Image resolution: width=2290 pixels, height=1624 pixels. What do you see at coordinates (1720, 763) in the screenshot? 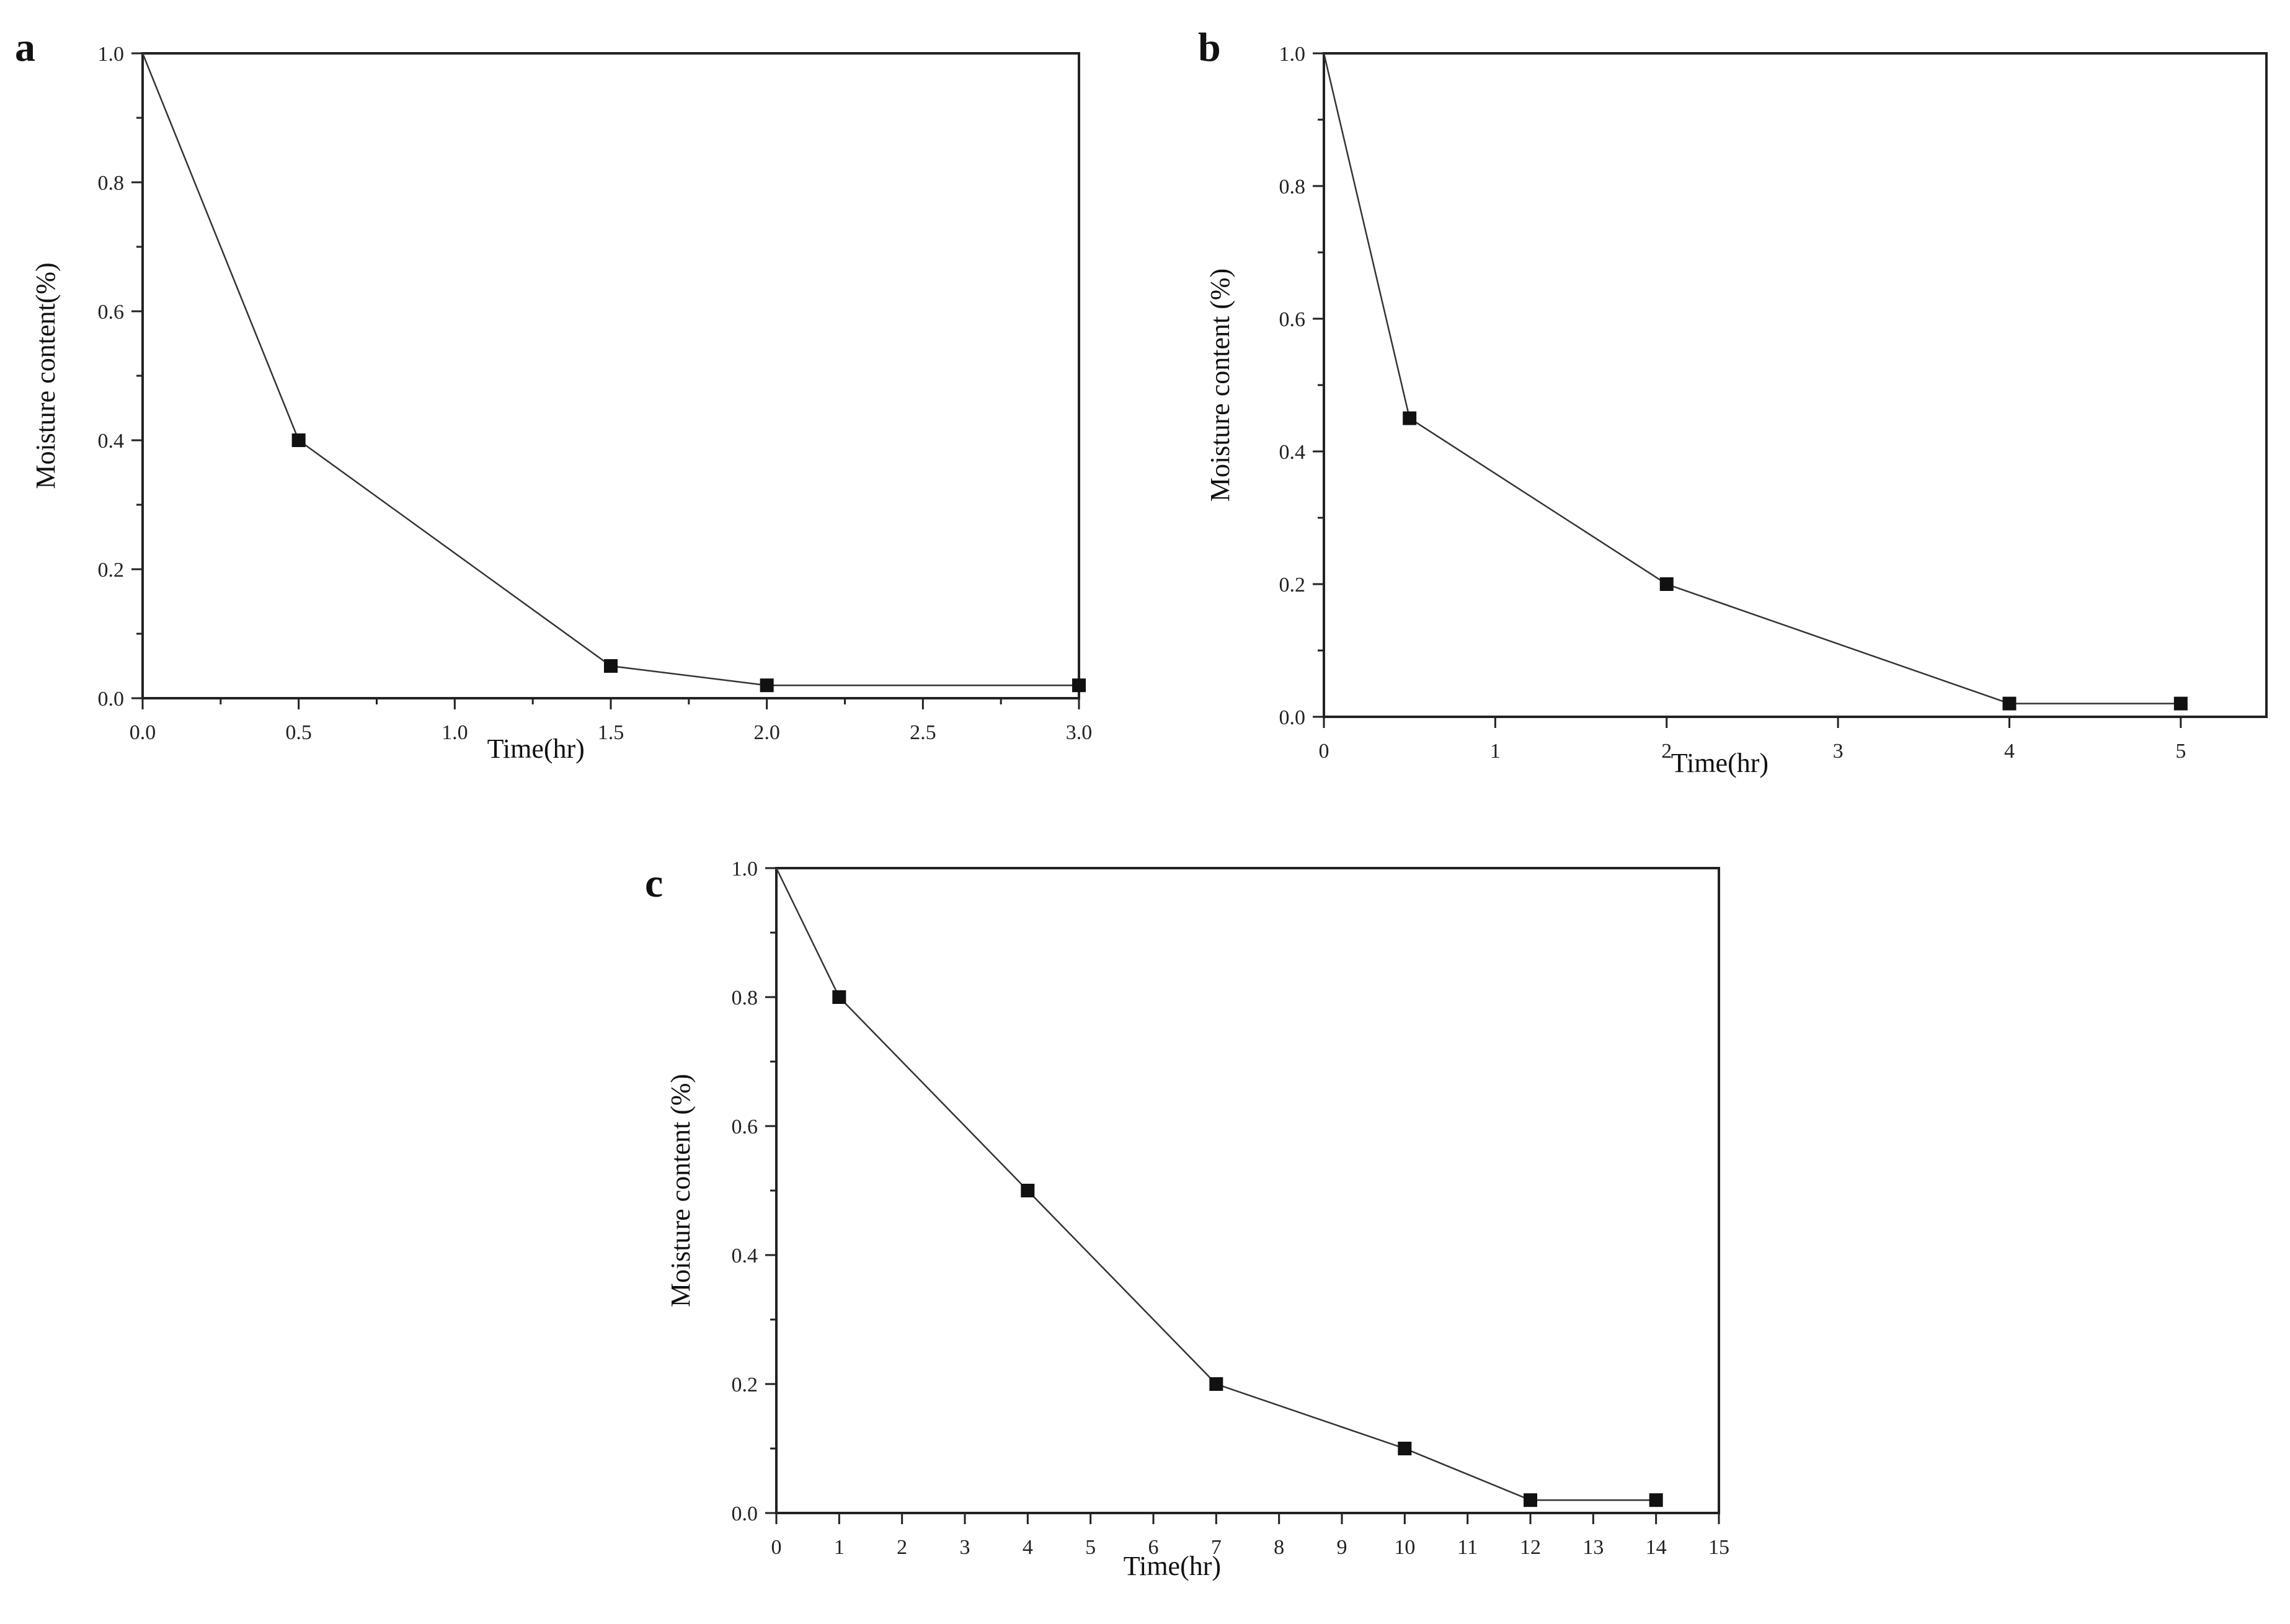
I see `x-axis-label-b: Time(hr)` at bounding box center [1720, 763].